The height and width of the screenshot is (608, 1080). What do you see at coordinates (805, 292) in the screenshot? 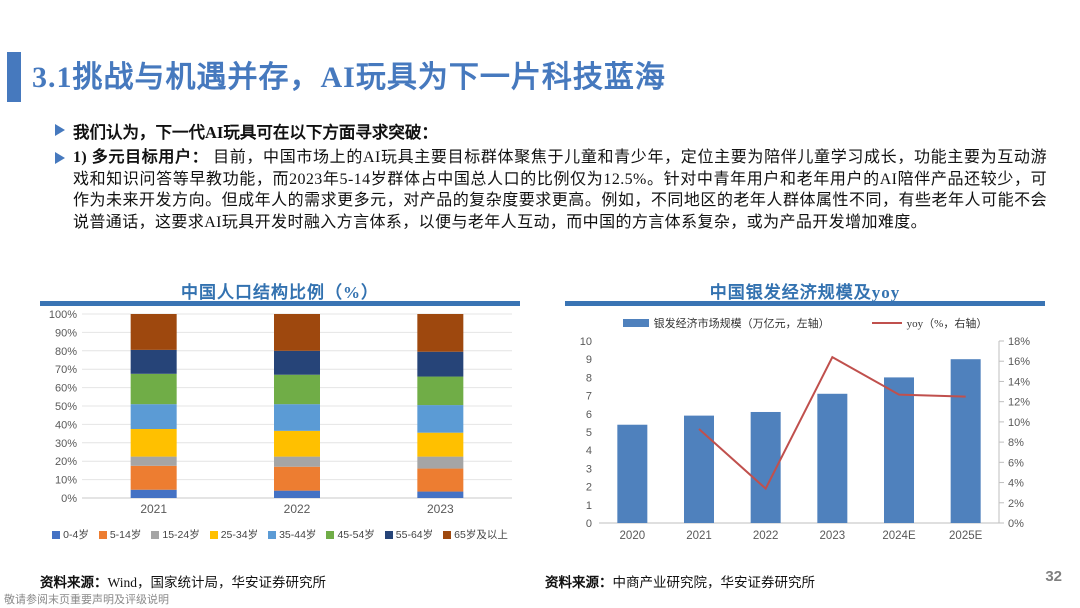
I see `silver-economy-chart-title: 中国银发经济规模及yoy` at bounding box center [805, 292].